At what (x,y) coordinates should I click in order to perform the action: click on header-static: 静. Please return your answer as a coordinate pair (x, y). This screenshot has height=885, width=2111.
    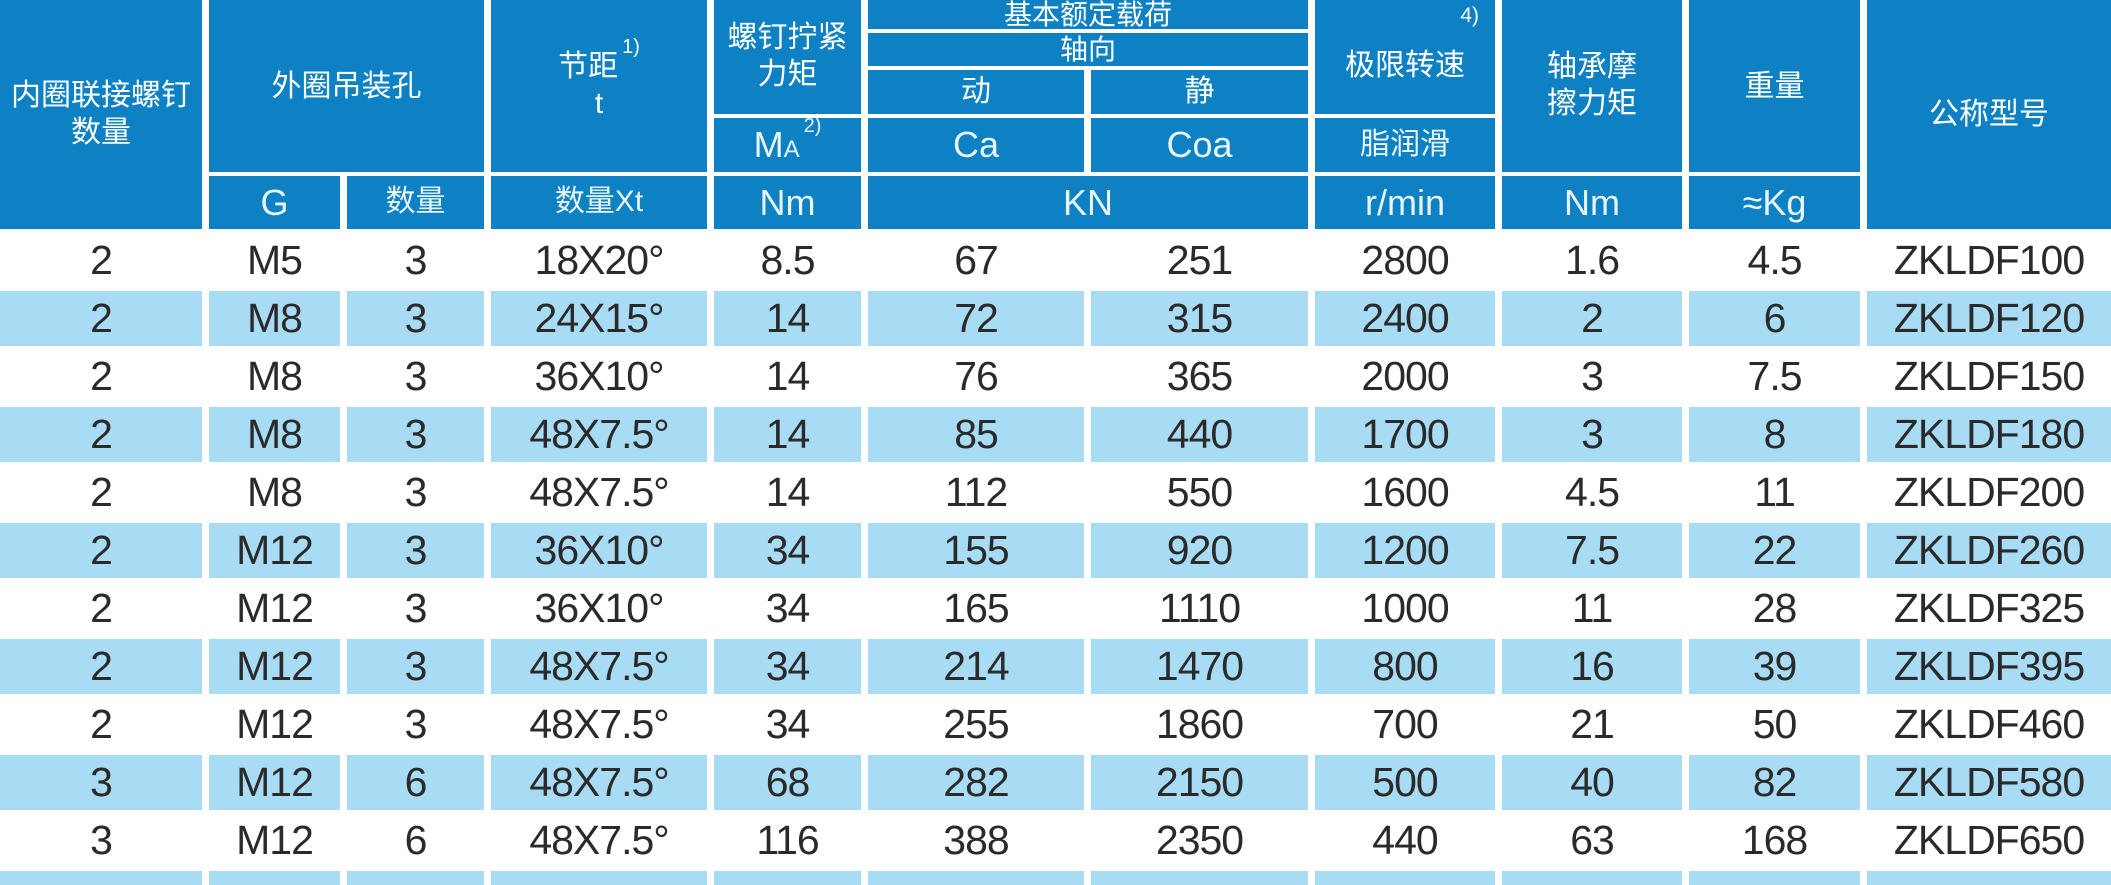
    Looking at the image, I should click on (1203, 94).